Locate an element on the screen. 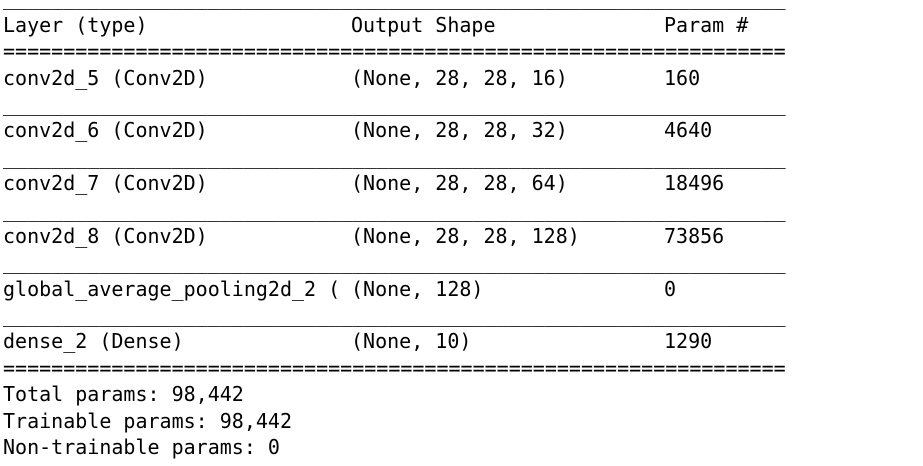  layer-shape: (None, 10) is located at coordinates (411, 341).